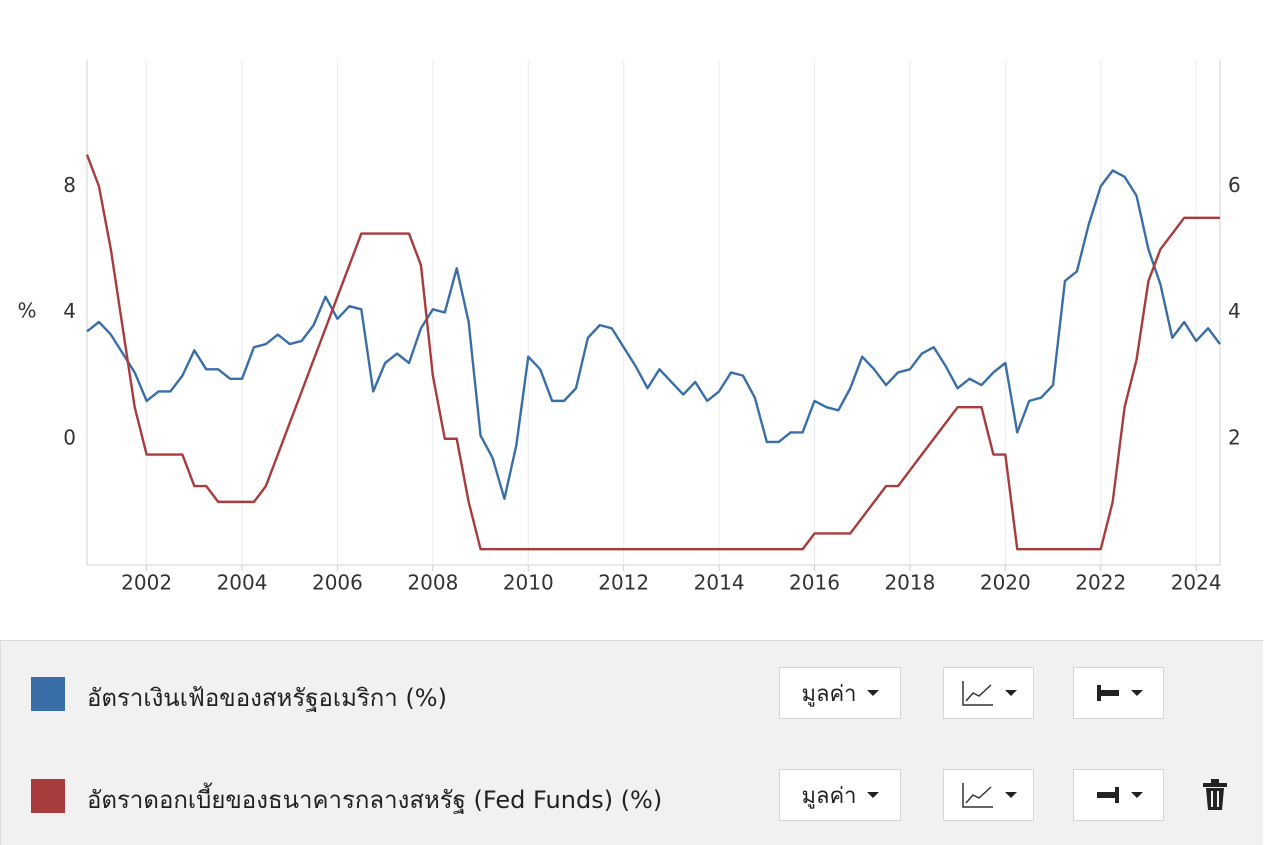  I want to click on y-axis-label: %, so click(26, 311).